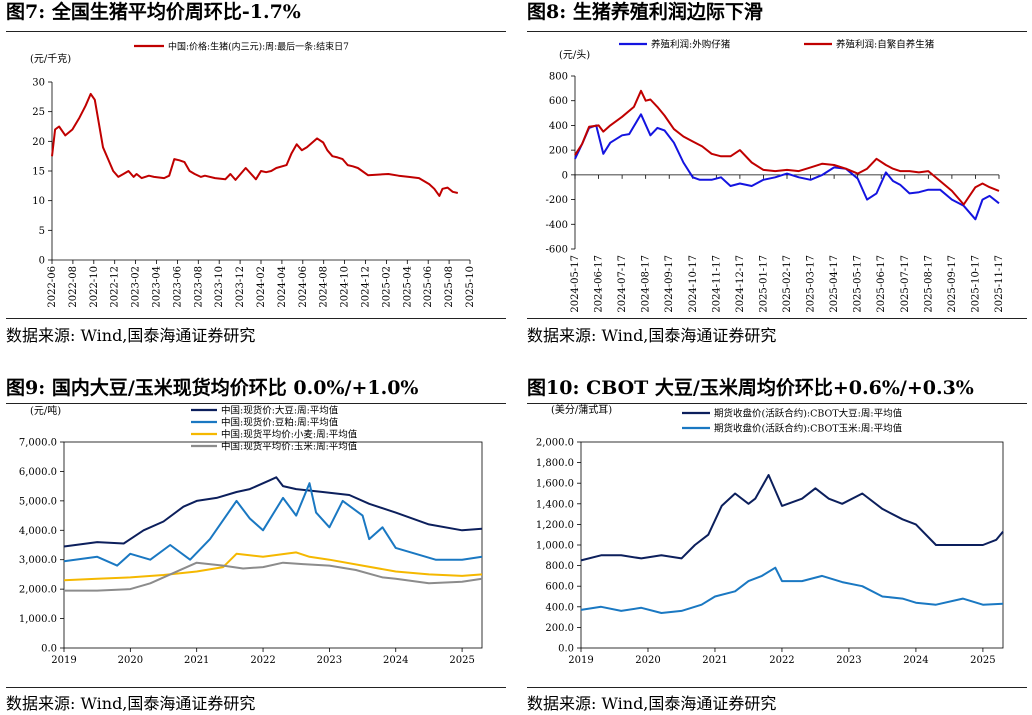  I want to click on legend-label: 中国:现货价:豆粕:周:平均值, so click(280, 423).